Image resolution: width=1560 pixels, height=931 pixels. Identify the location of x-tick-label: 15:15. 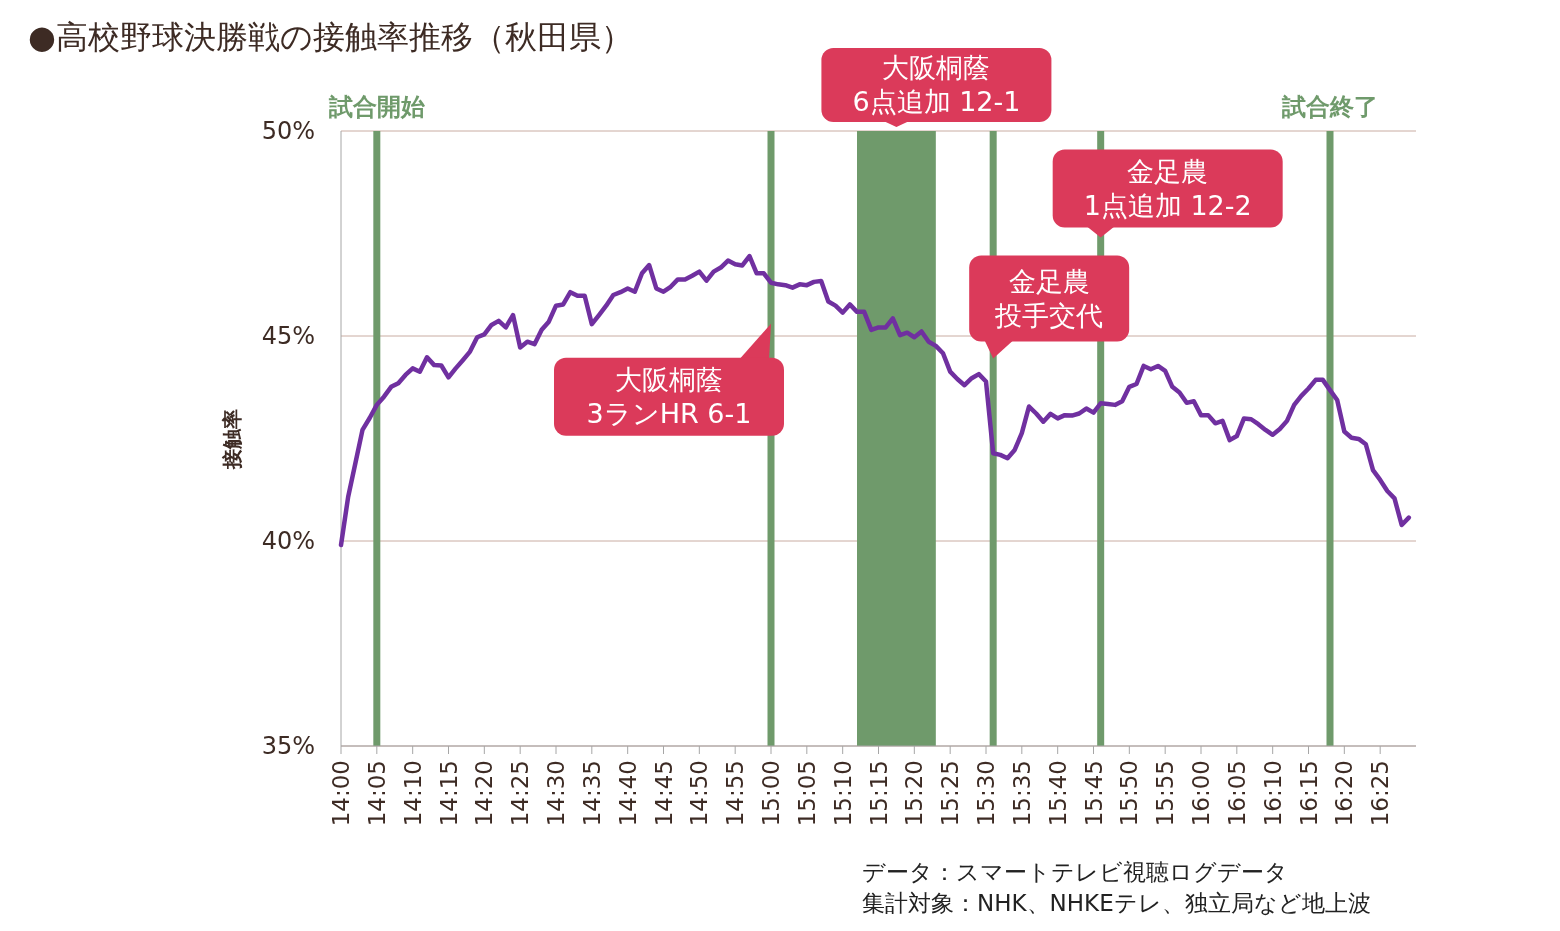
(878, 793).